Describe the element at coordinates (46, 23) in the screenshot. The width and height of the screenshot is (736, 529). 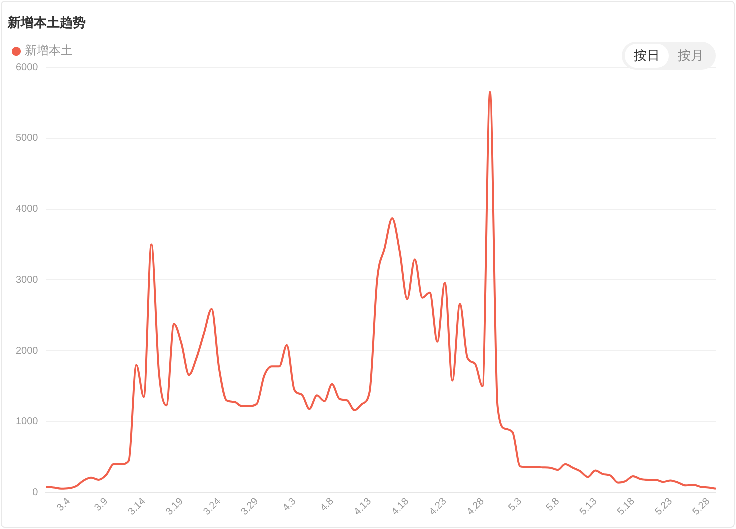
I see `chart-title: 新增本土趋势` at that location.